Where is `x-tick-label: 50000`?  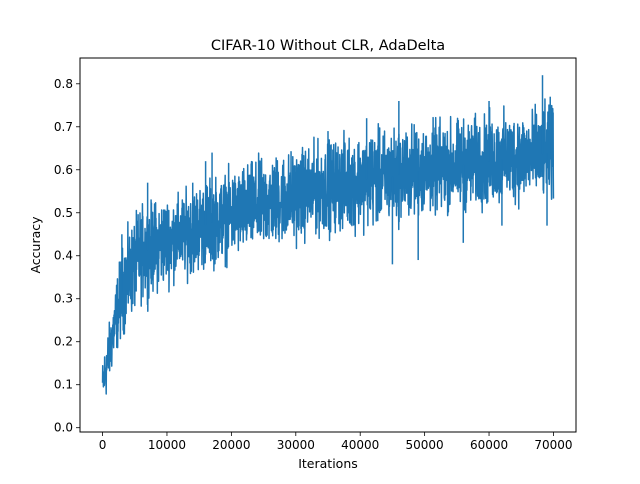 x-tick-label: 50000 is located at coordinates (425, 445).